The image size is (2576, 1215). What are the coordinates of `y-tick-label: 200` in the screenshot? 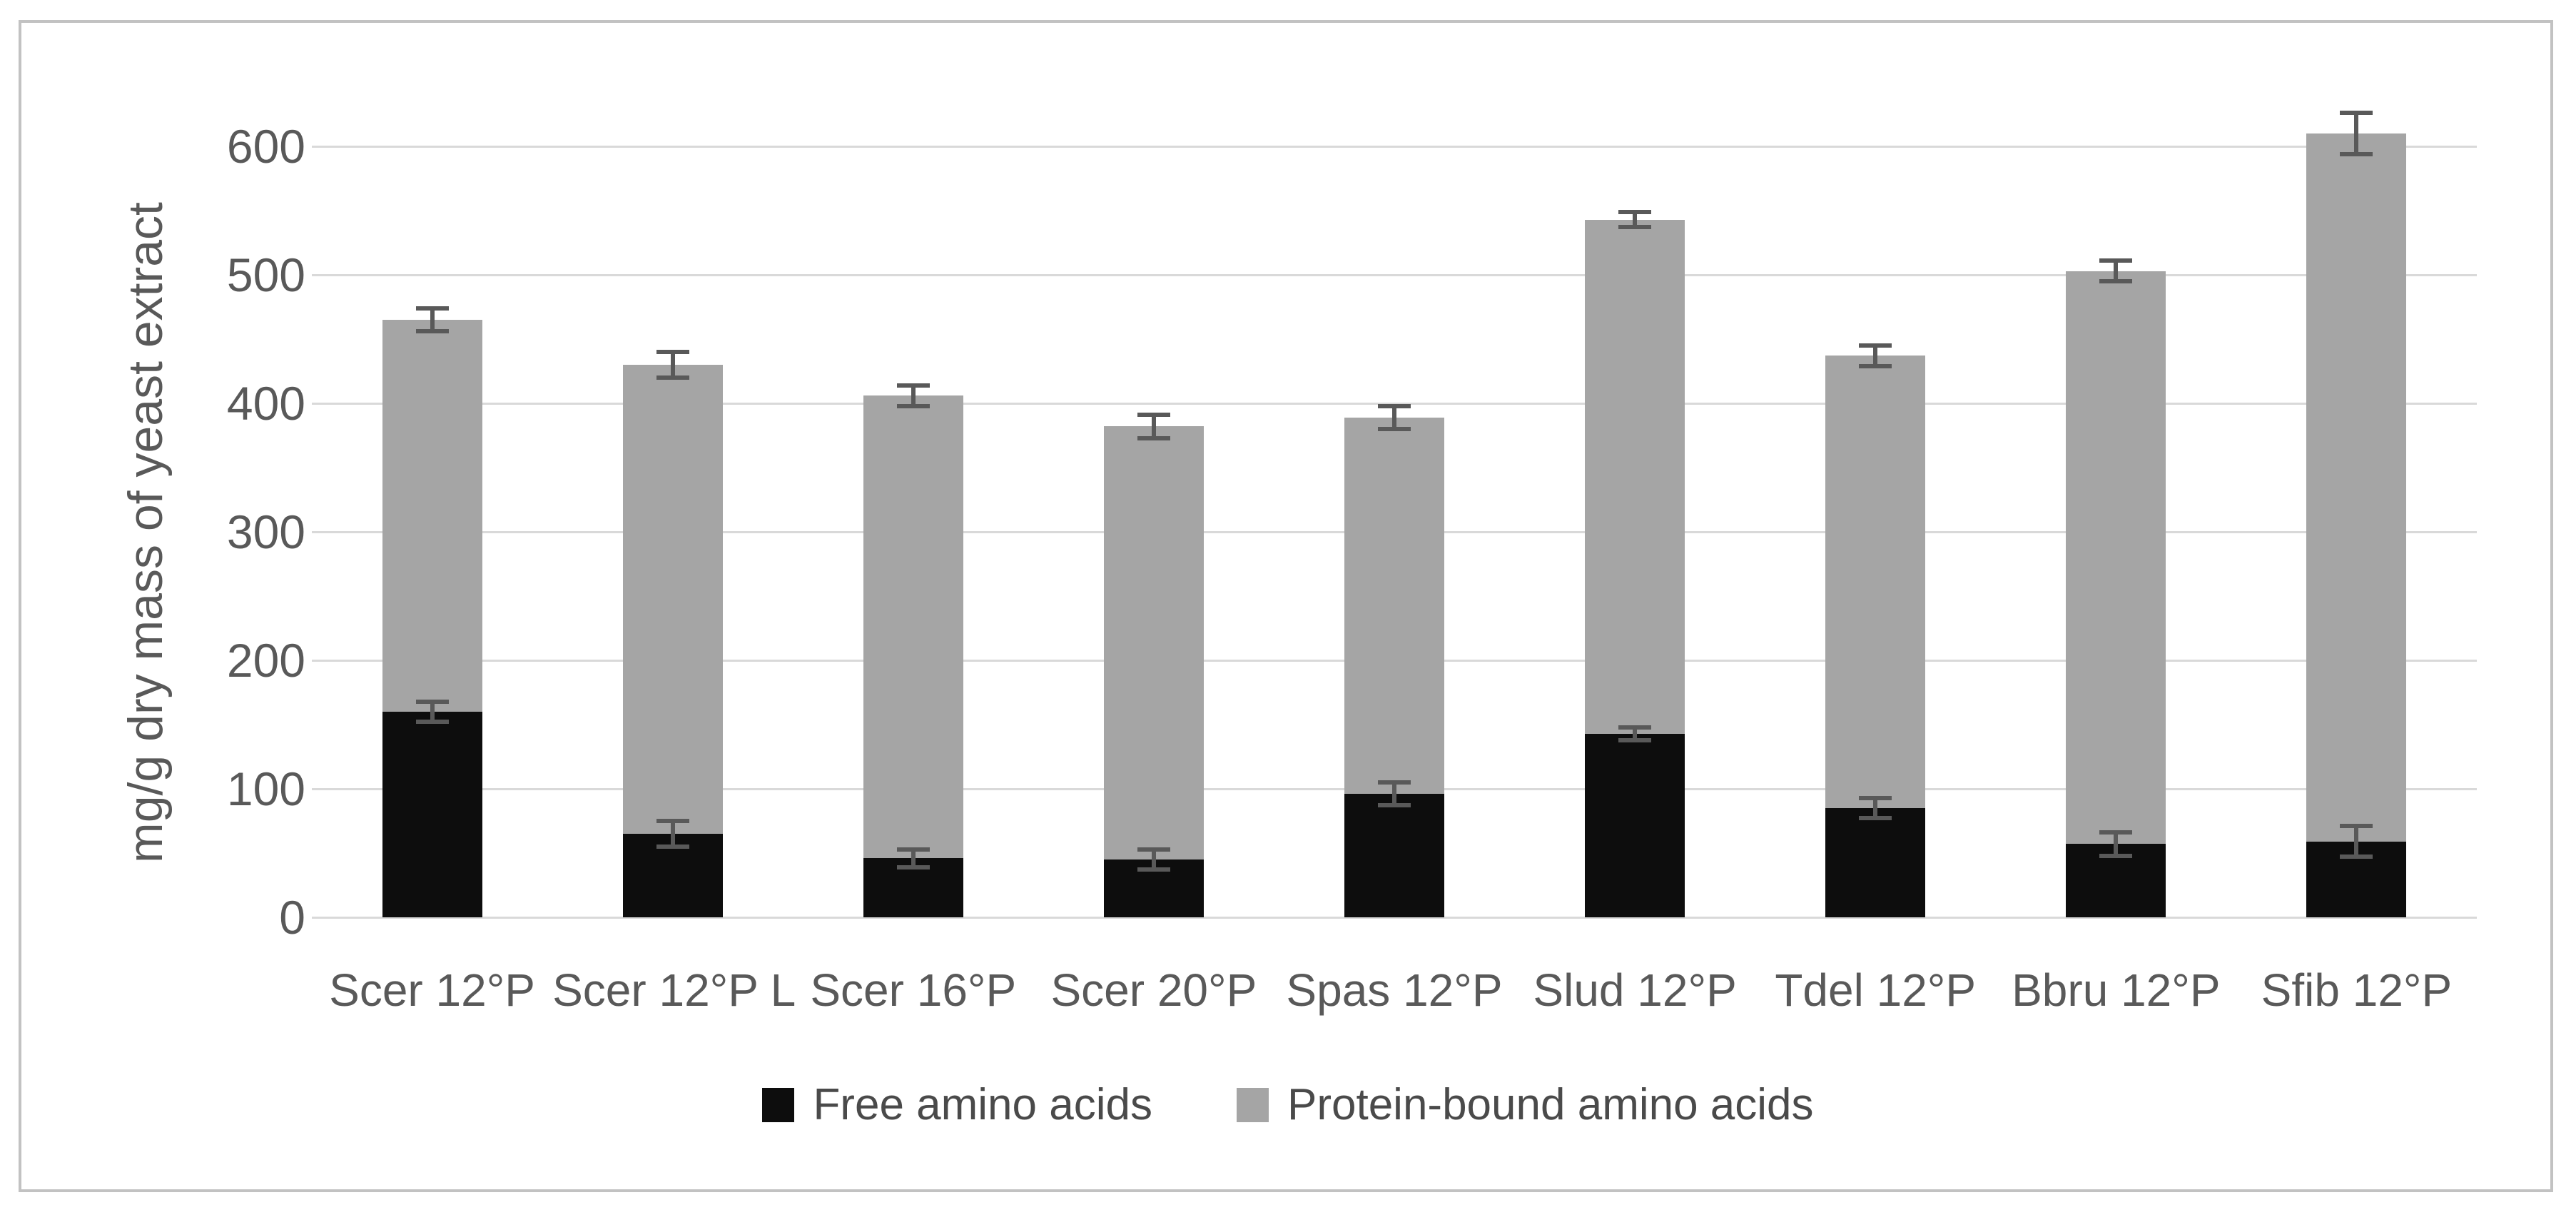 It's located at (265, 660).